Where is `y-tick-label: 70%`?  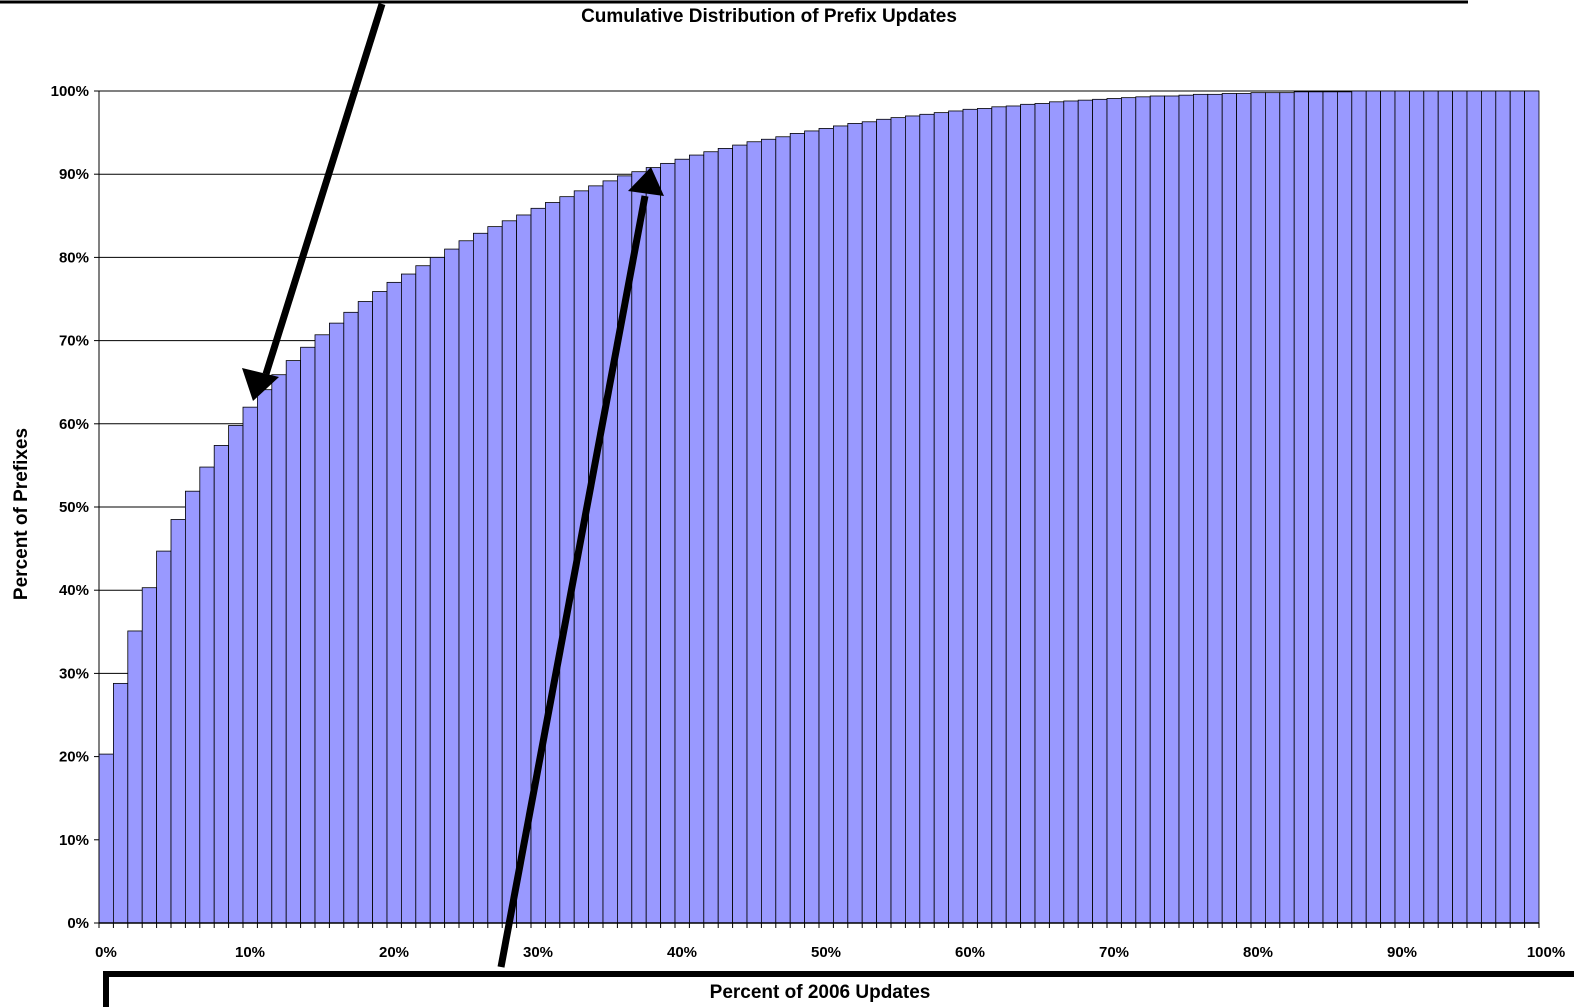 y-tick-label: 70% is located at coordinates (74, 341).